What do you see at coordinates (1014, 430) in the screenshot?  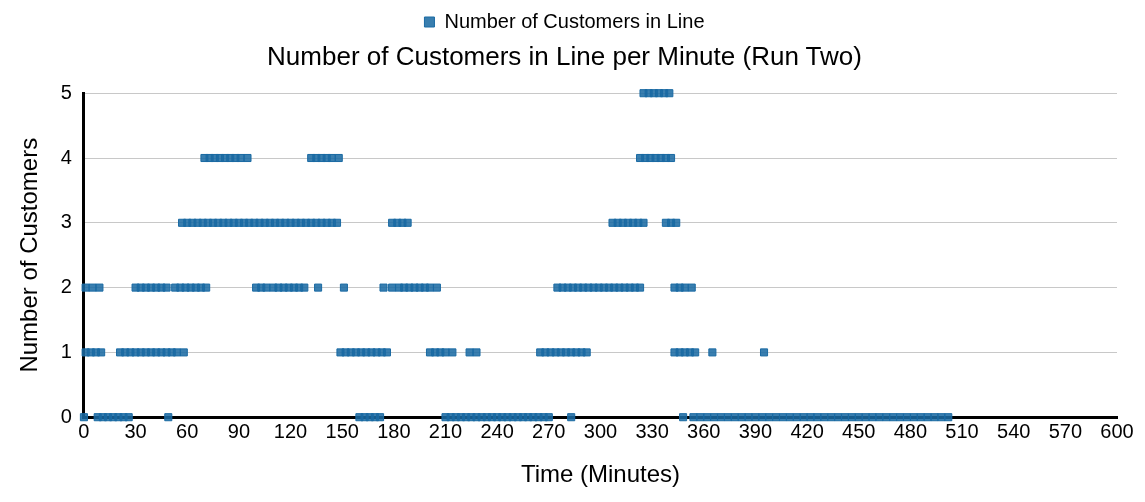 I see `x-tick-label: 540` at bounding box center [1014, 430].